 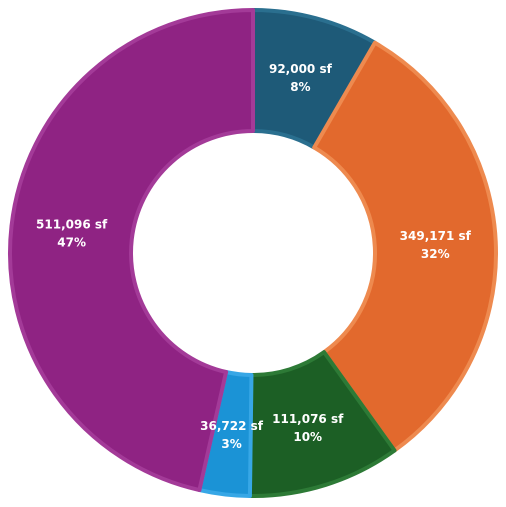 What do you see at coordinates (435, 254) in the screenshot?
I see `slice-percent-label-1: 32%` at bounding box center [435, 254].